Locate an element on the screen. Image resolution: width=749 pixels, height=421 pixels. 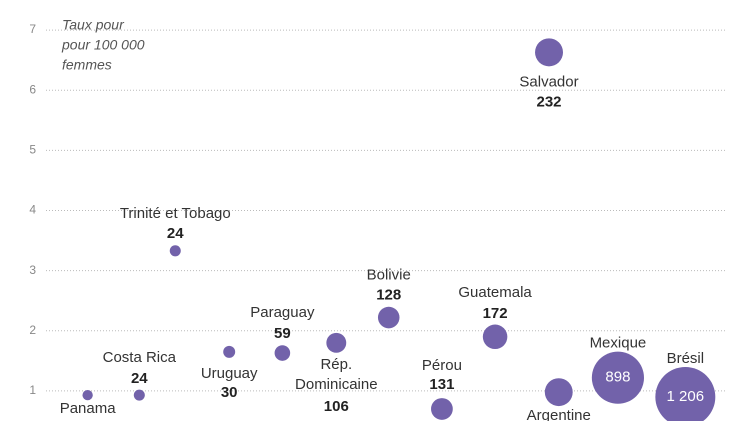
y-tick-label: 4 is located at coordinates (32, 210).